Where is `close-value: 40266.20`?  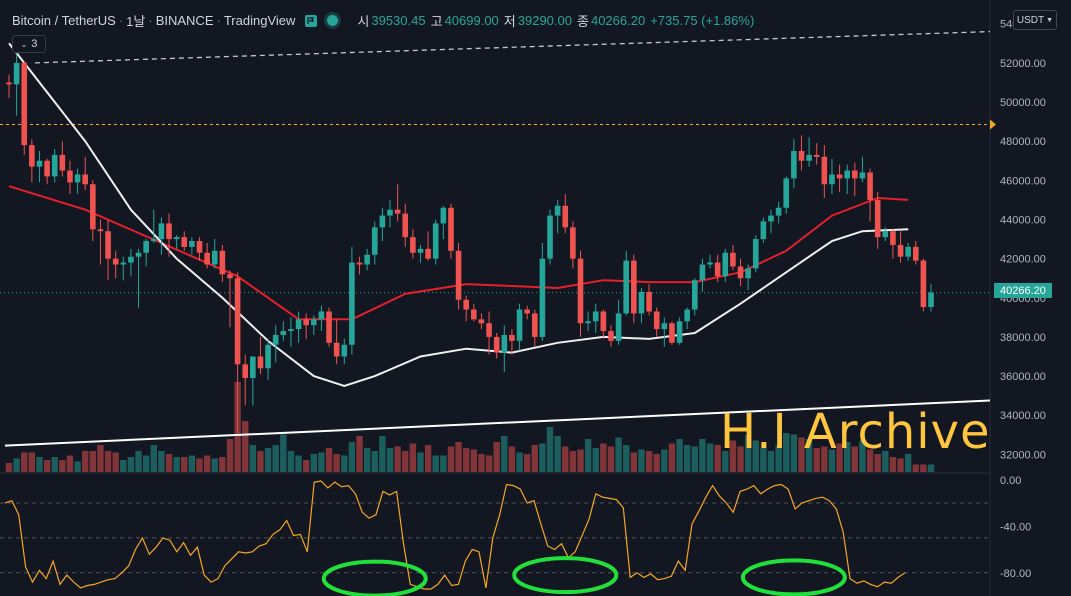 close-value: 40266.20 is located at coordinates (618, 20).